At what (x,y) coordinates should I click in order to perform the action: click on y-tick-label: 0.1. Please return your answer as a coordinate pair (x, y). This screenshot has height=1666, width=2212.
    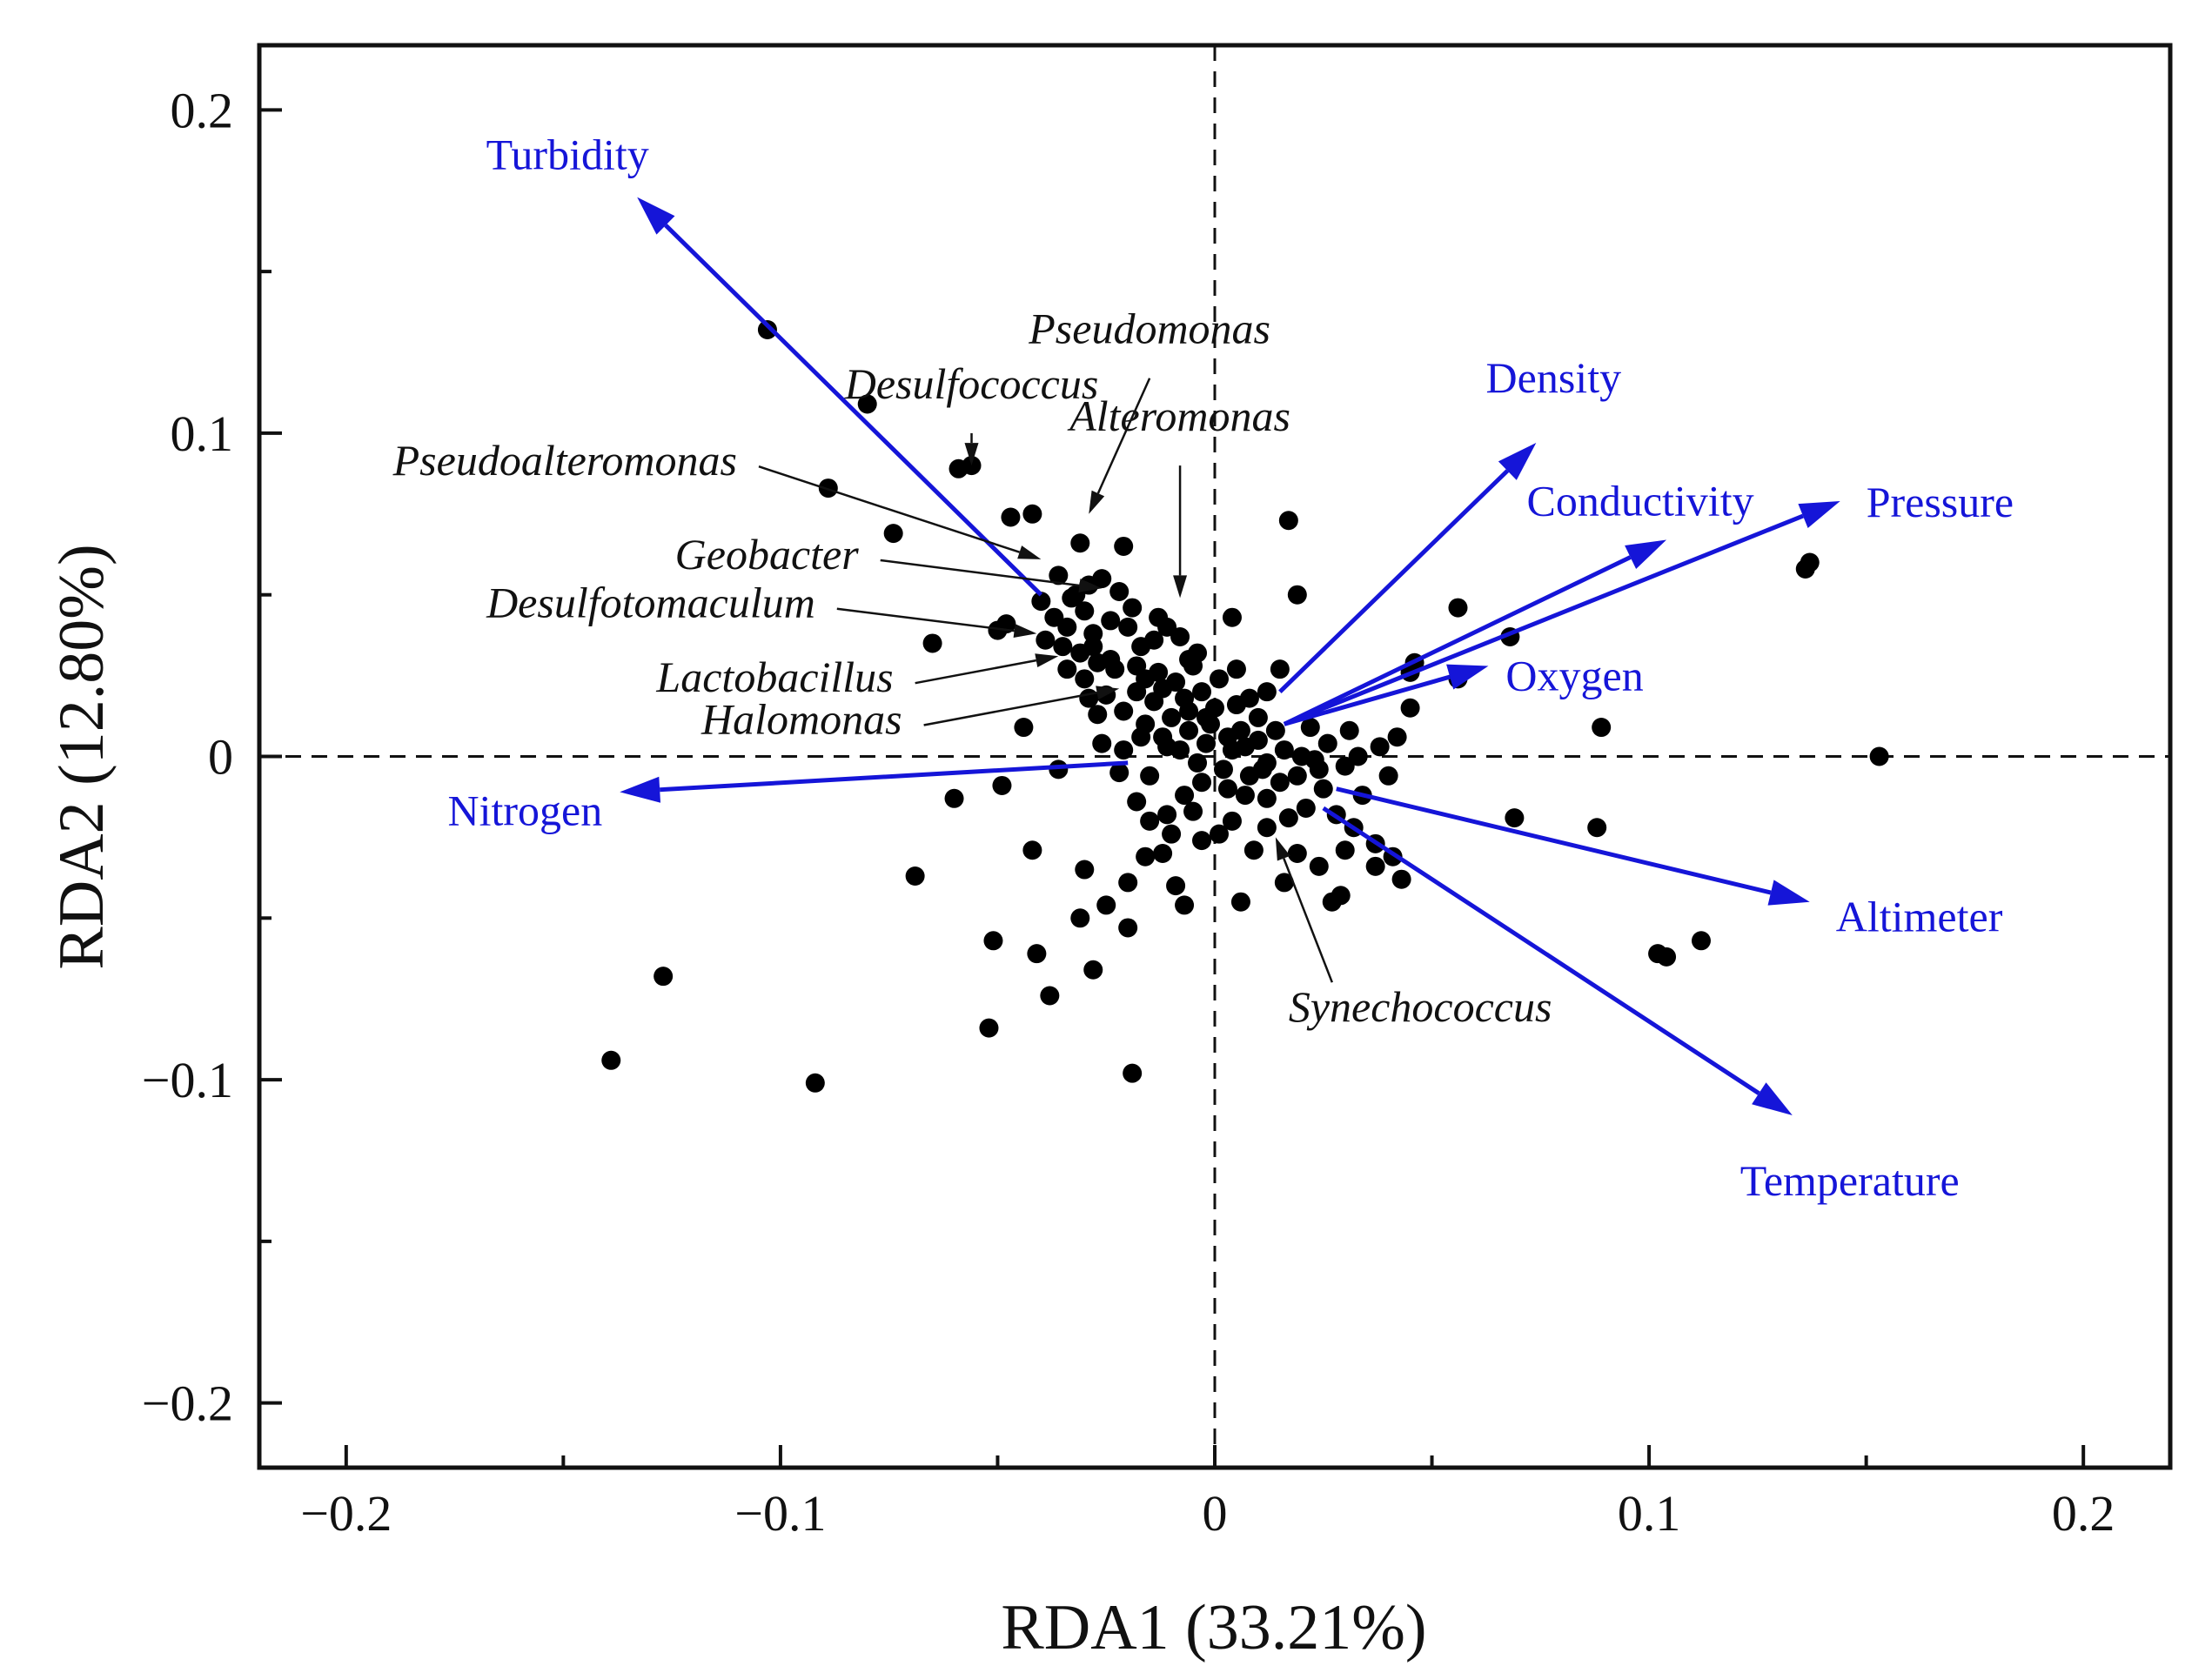
    Looking at the image, I should click on (202, 433).